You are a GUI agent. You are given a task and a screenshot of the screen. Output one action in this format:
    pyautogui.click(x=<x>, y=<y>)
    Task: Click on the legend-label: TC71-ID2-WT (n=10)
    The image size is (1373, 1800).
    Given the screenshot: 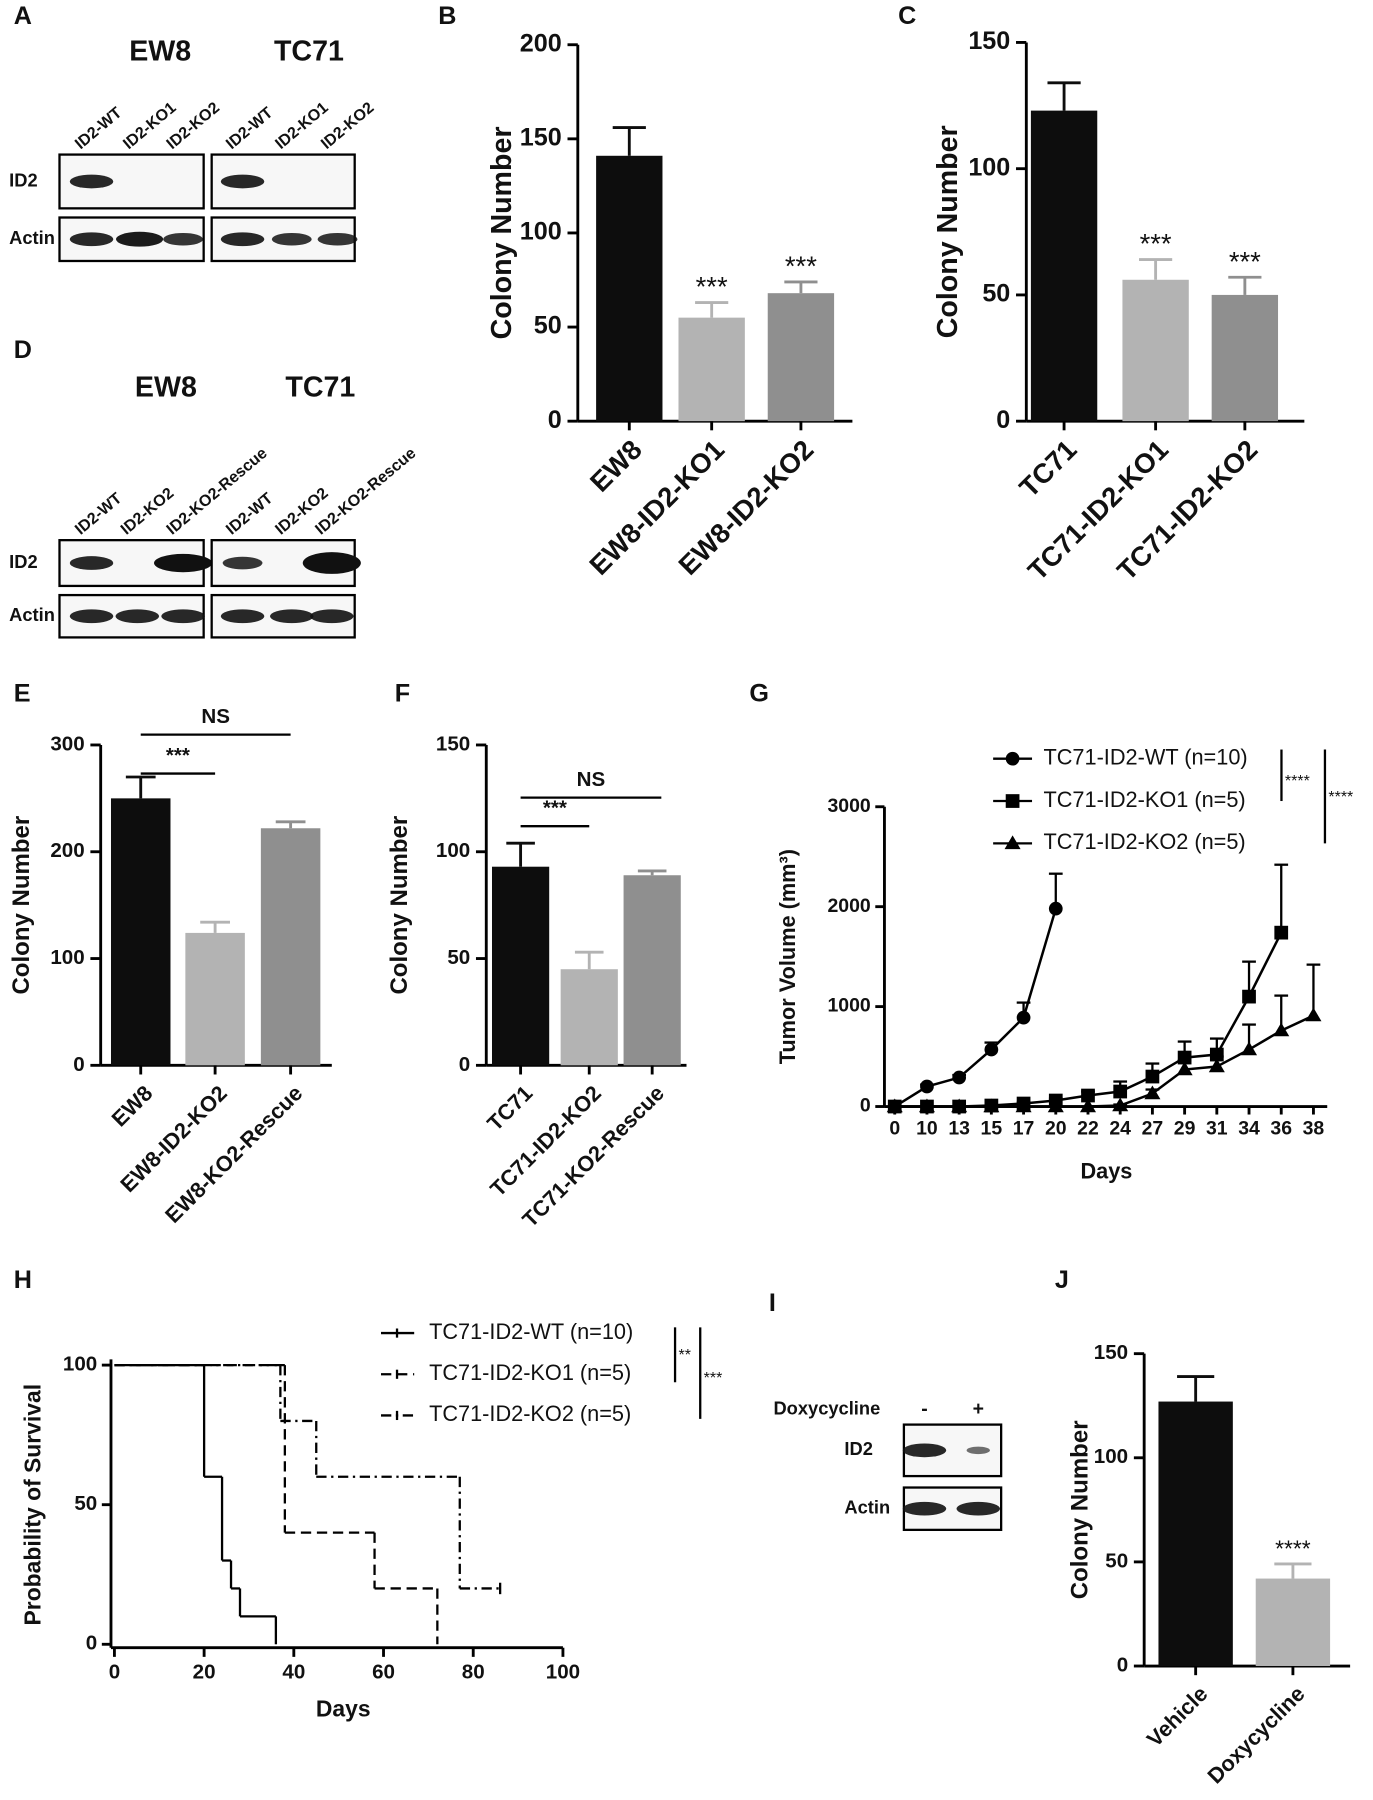 What is the action you would take?
    pyautogui.click(x=1145, y=756)
    